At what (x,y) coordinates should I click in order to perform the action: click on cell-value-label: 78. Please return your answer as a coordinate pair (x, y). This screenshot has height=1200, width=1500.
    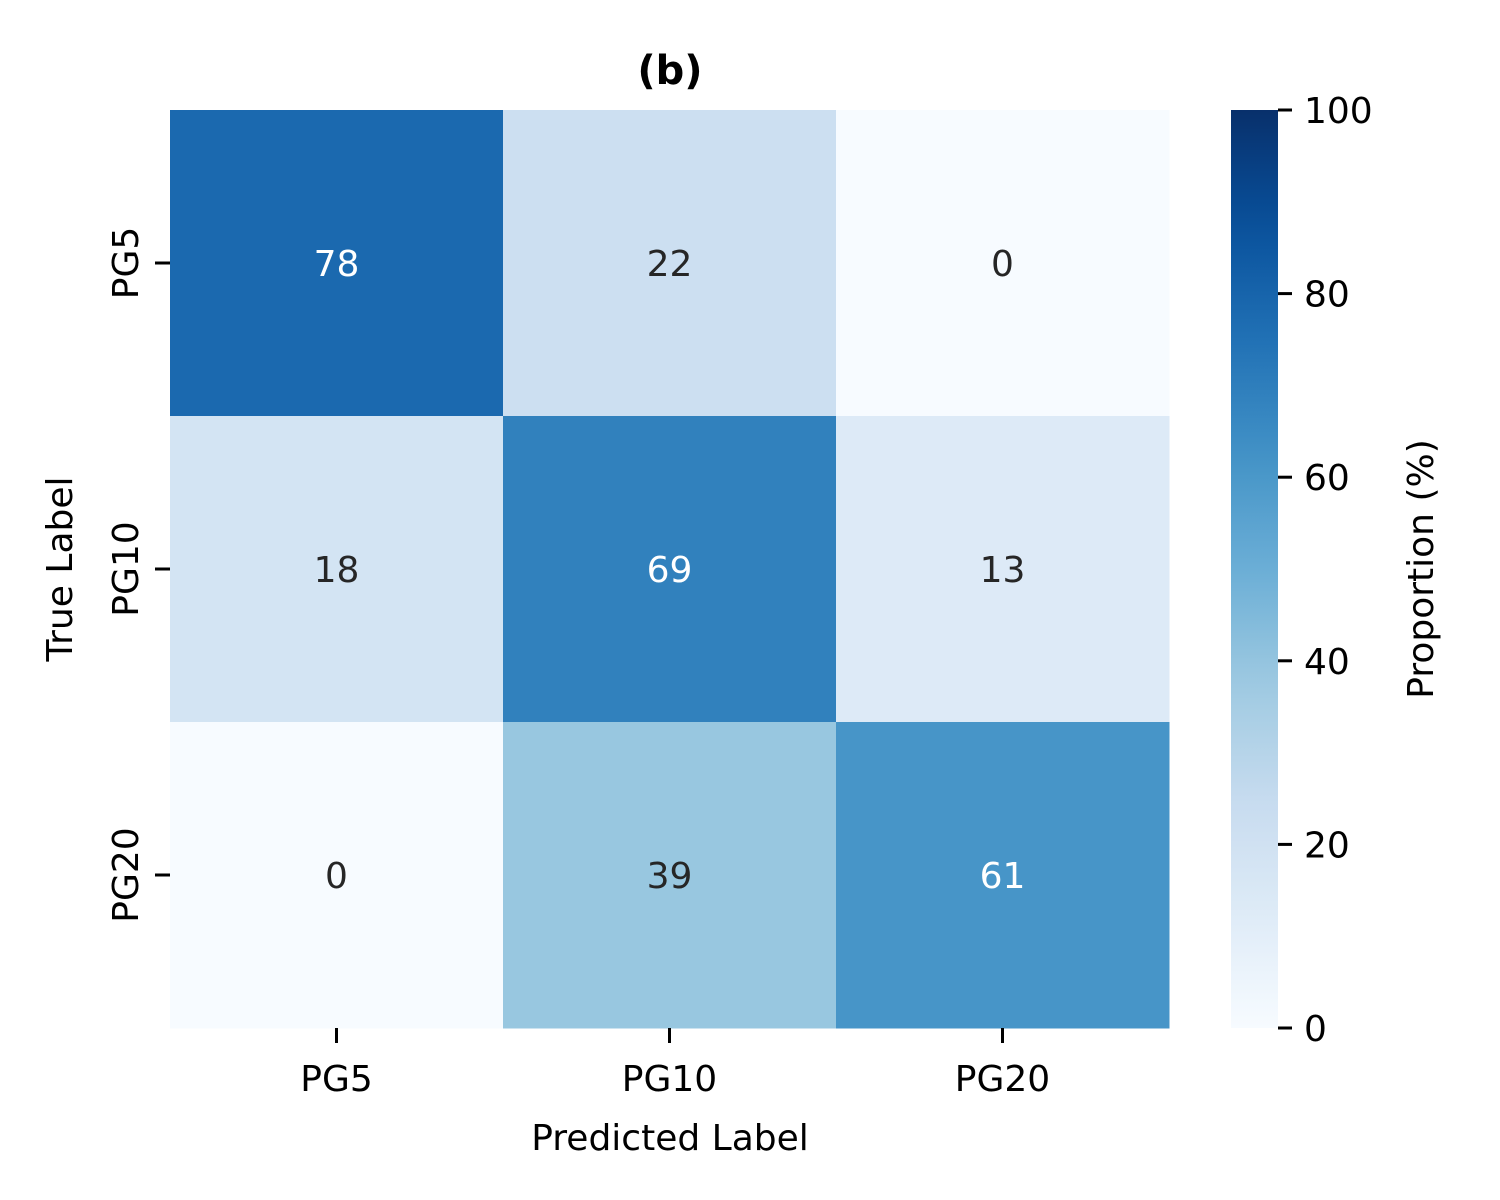
    Looking at the image, I should click on (337, 264).